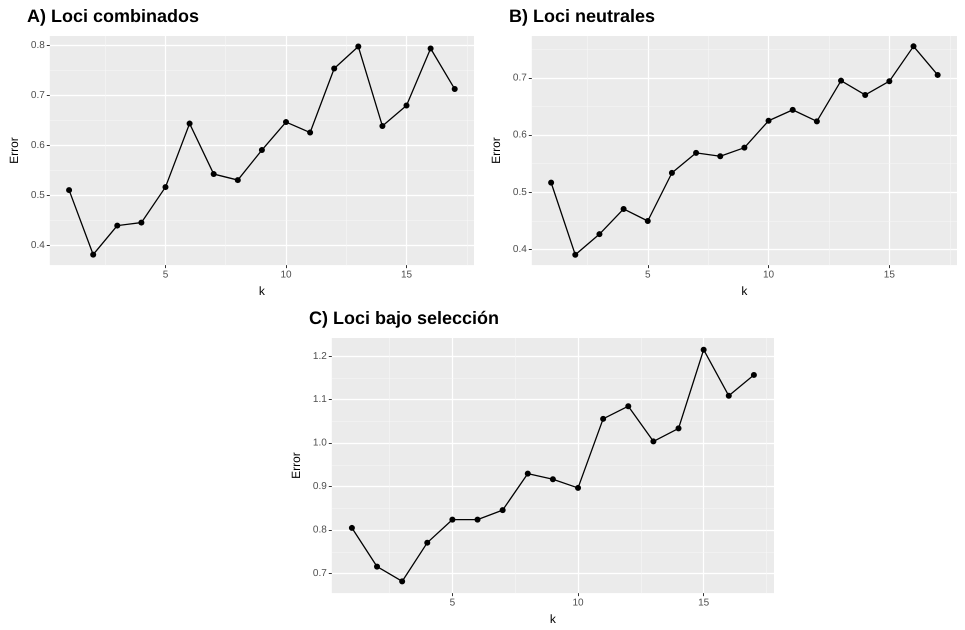 Image resolution: width=965 pixels, height=630 pixels. I want to click on chart-title: A) Loci combinados, so click(113, 16).